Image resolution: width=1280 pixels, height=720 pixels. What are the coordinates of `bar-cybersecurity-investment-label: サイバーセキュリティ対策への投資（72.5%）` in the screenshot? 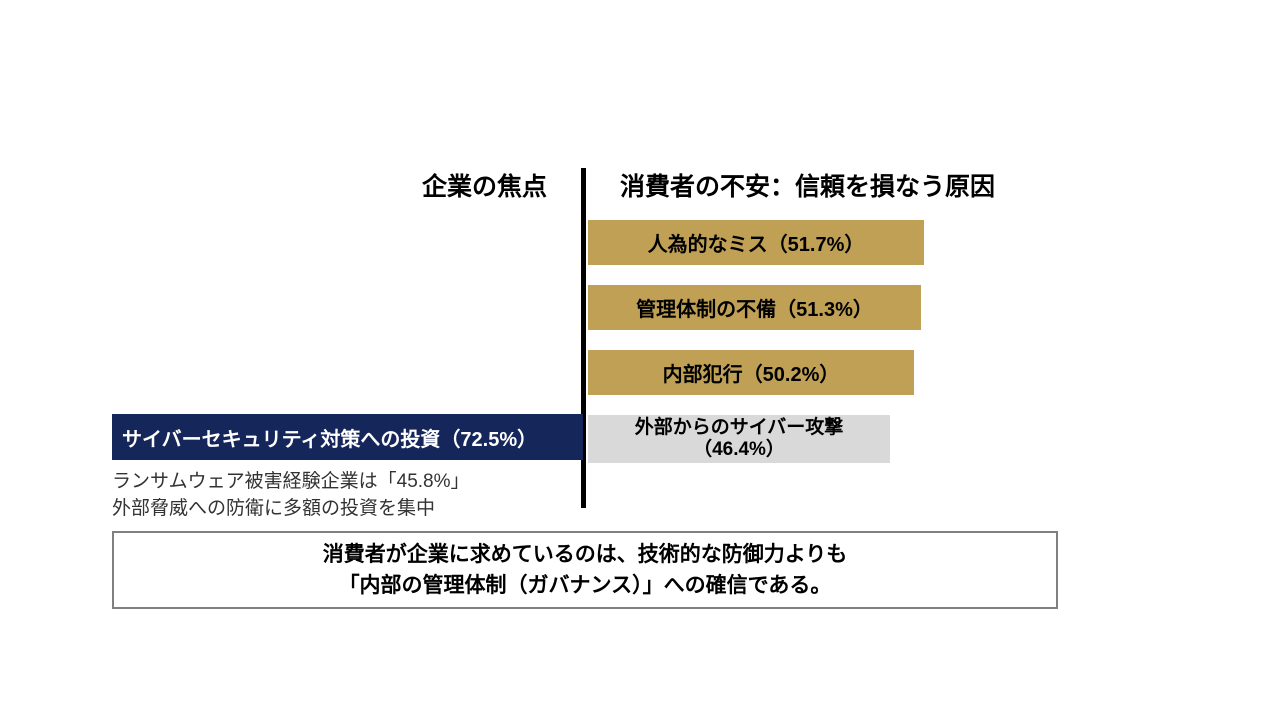 It's located at (330, 439).